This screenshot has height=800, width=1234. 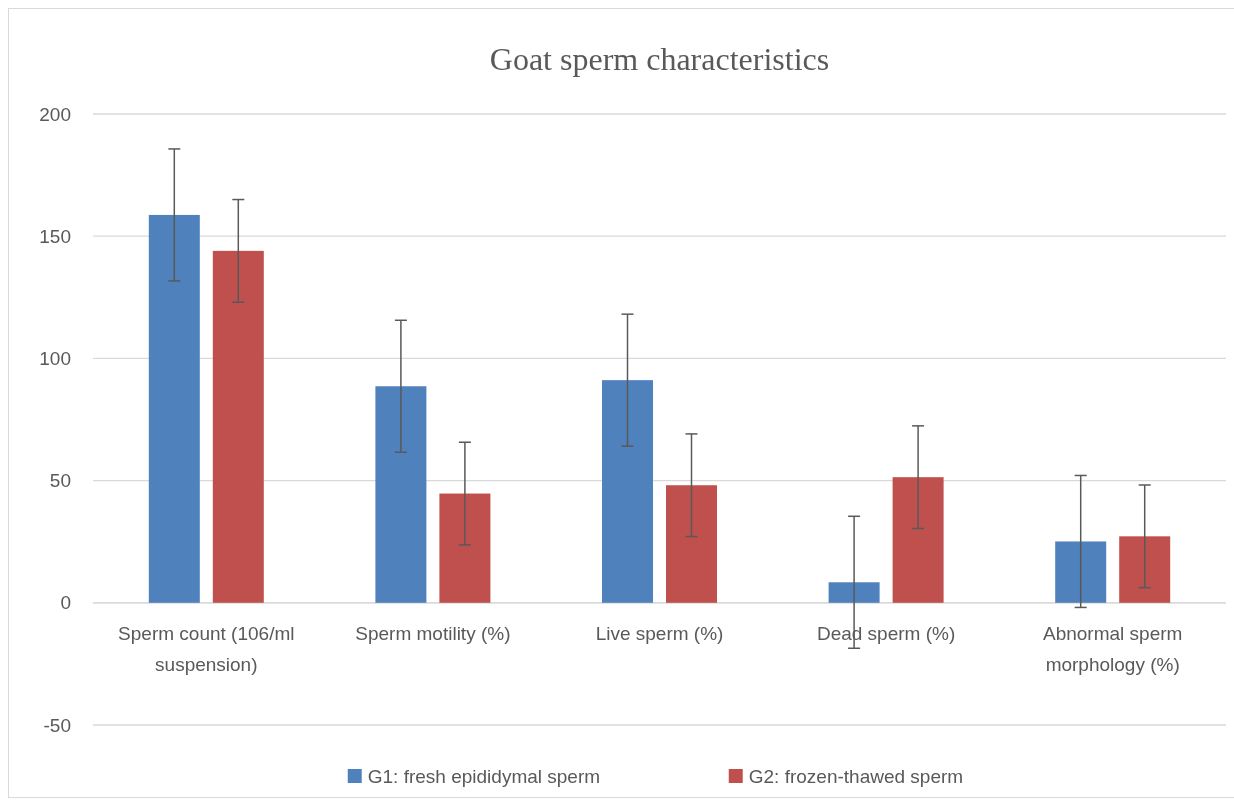 I want to click on y-tick-label: 0, so click(x=65, y=603).